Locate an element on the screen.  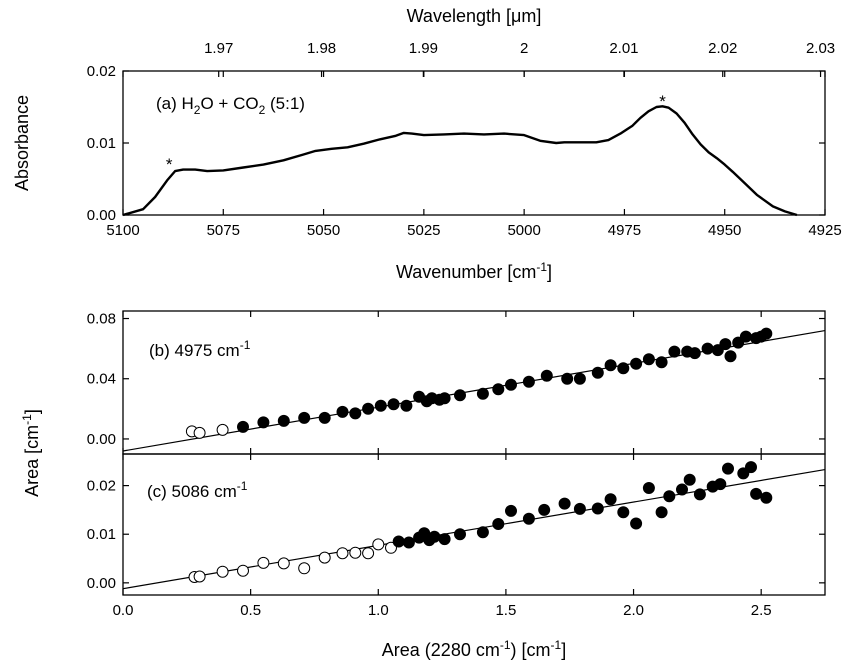
x-tick-label: 5000 is located at coordinates (523, 230).